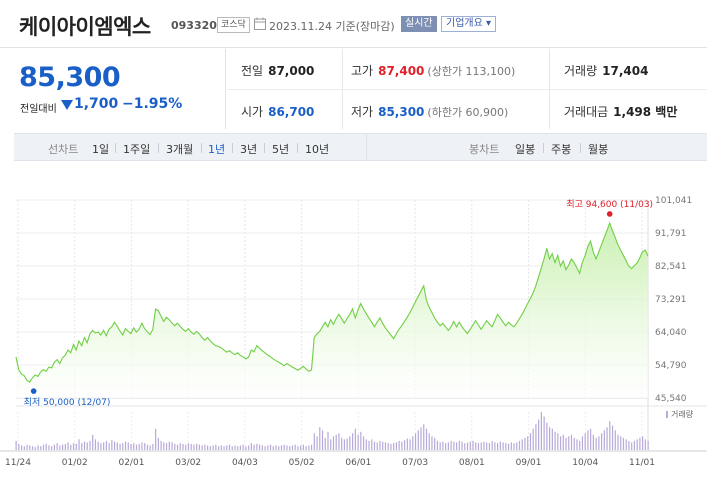  I want to click on x-tick-label: 11/01, so click(642, 463).